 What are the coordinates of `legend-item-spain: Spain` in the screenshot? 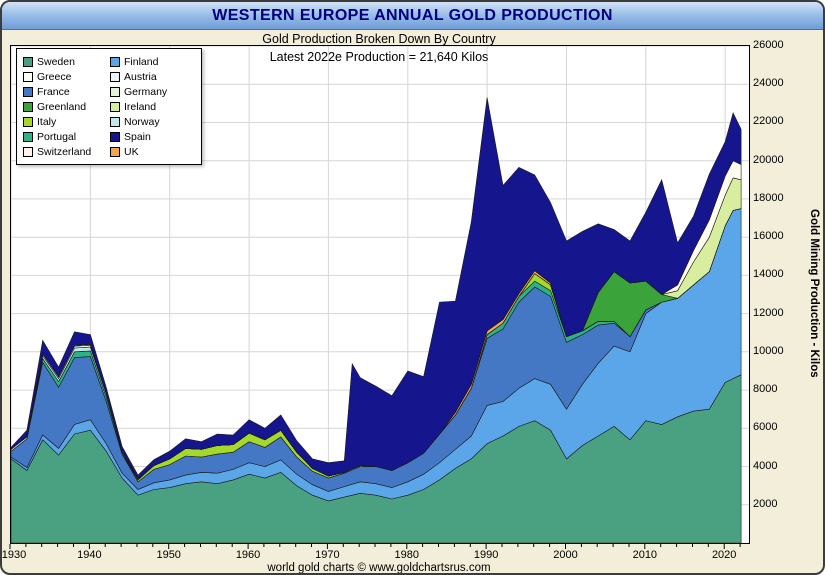 It's located at (152, 136).